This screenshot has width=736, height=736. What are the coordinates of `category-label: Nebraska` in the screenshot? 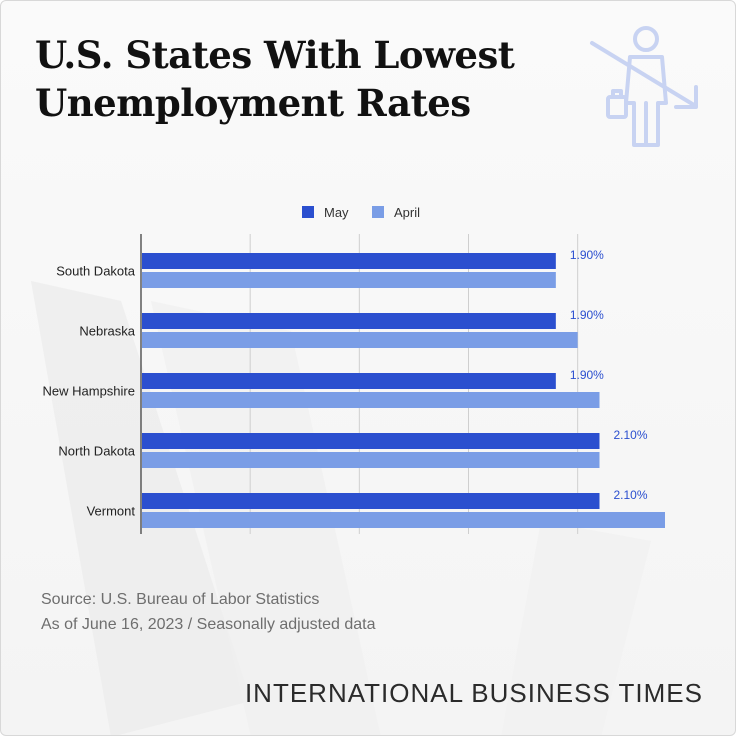 It's located at (107, 331).